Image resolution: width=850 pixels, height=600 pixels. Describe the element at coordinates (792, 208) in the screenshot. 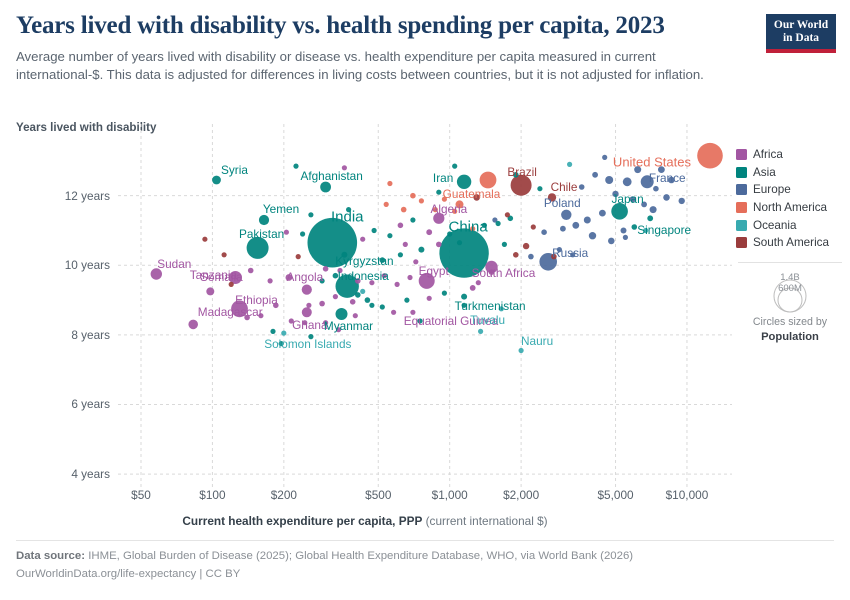

I see `legend-item-north-america: North America` at that location.